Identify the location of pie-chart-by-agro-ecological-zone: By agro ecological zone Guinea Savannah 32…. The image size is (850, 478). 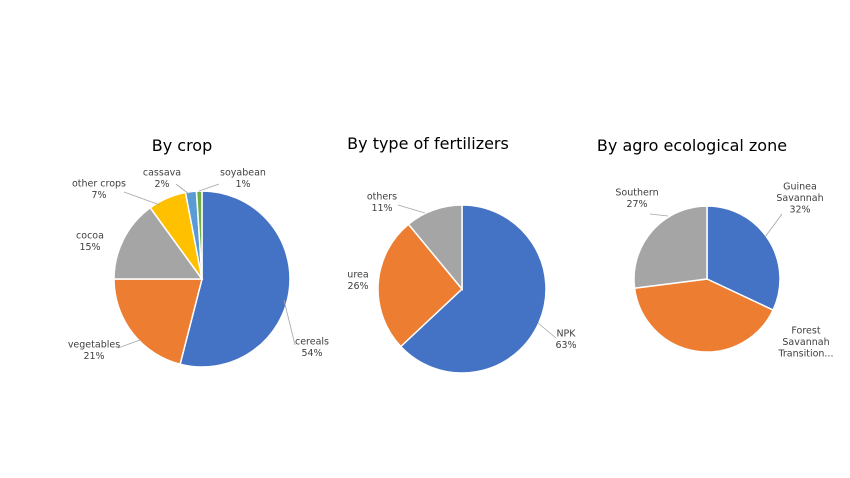
(715, 248).